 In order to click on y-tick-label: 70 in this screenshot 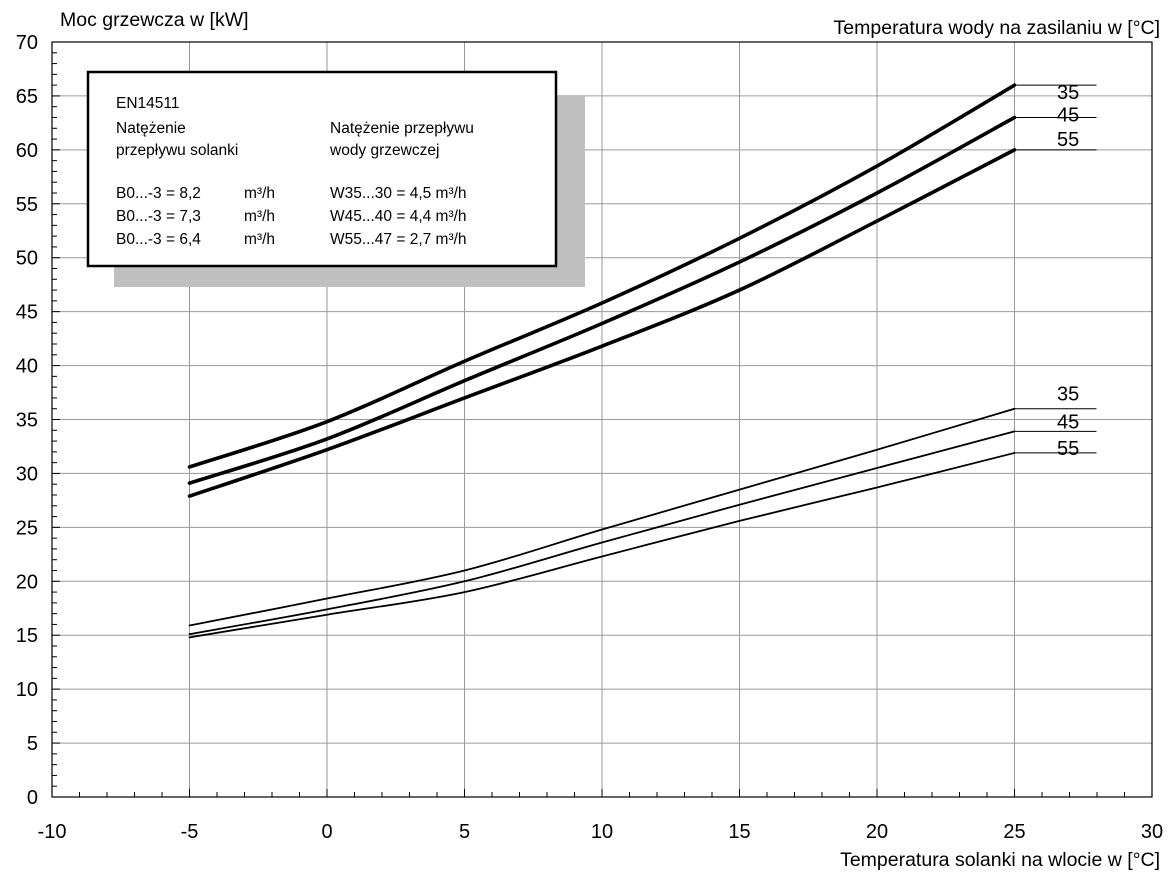, I will do `click(27, 43)`.